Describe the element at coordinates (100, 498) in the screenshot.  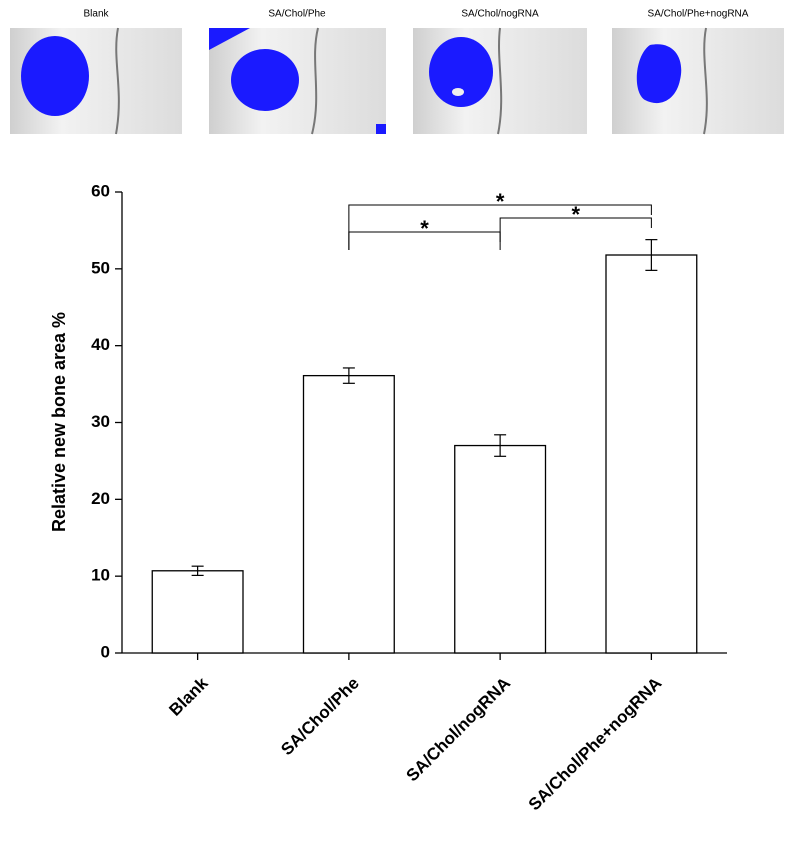
I see `y-tick-label: 20` at that location.